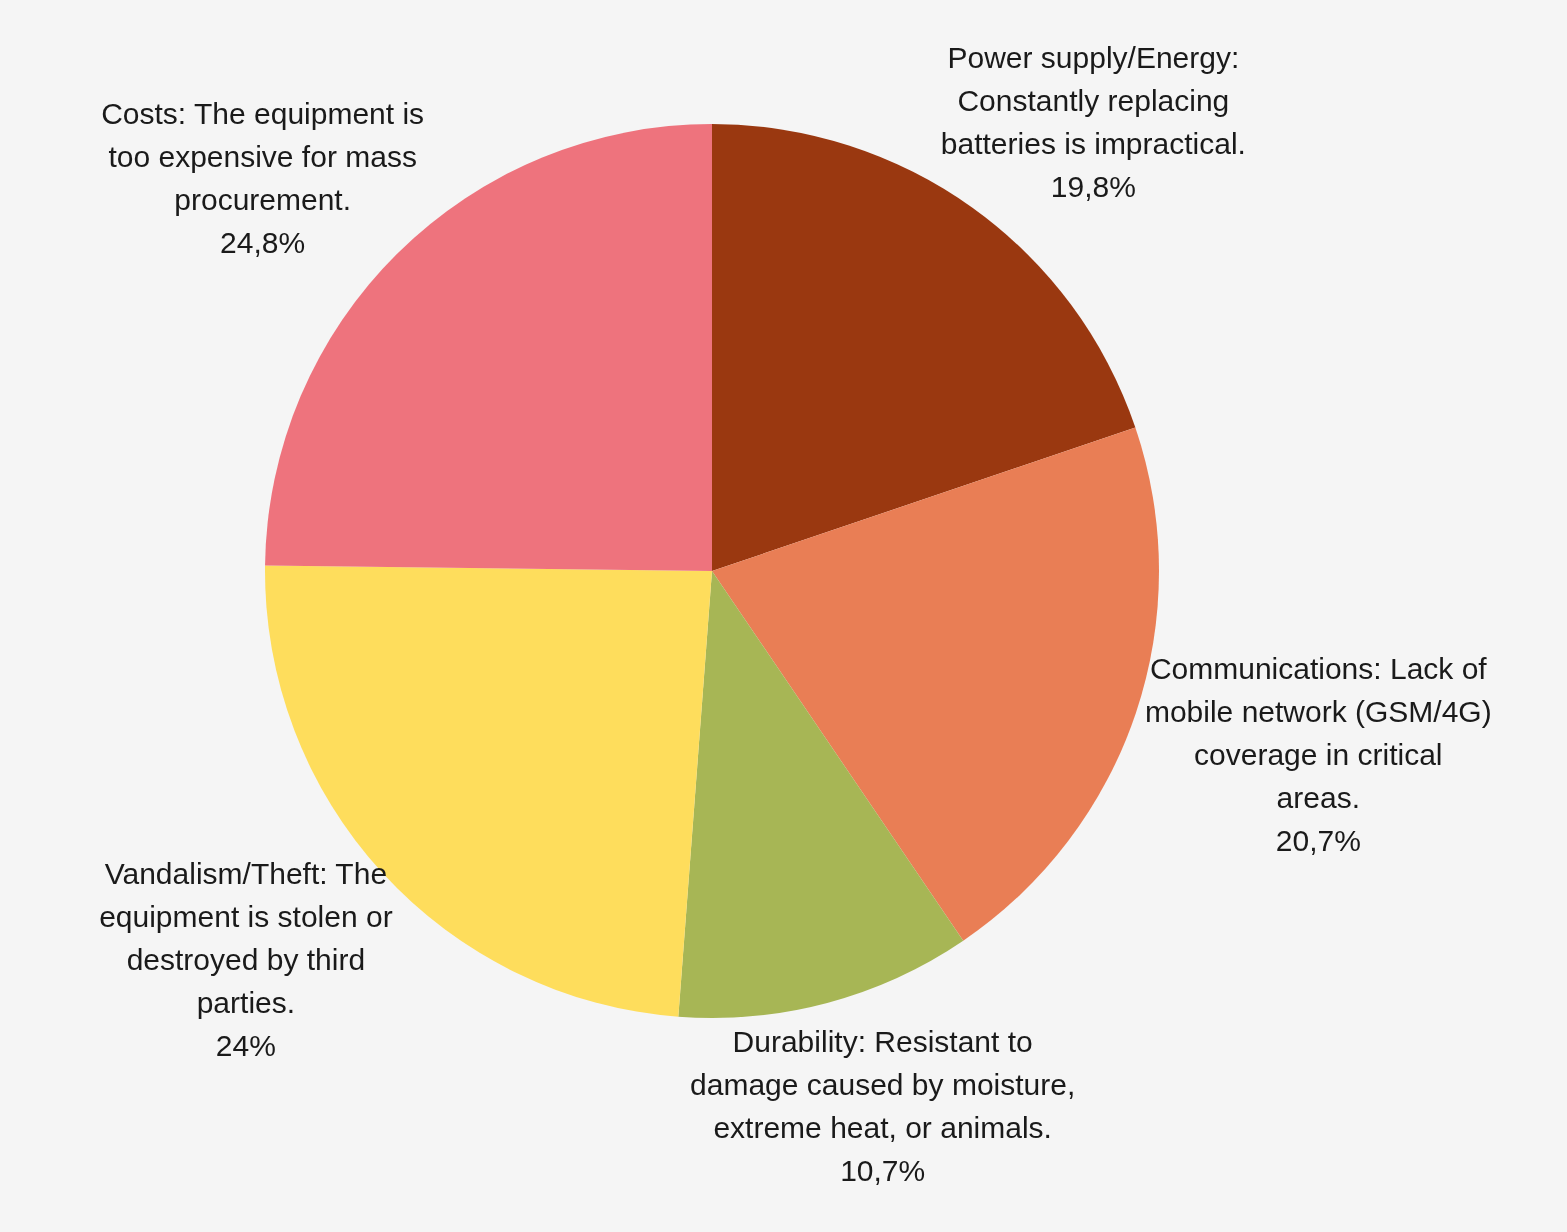  What do you see at coordinates (1093, 186) in the screenshot?
I see `data-label: 19,8%` at bounding box center [1093, 186].